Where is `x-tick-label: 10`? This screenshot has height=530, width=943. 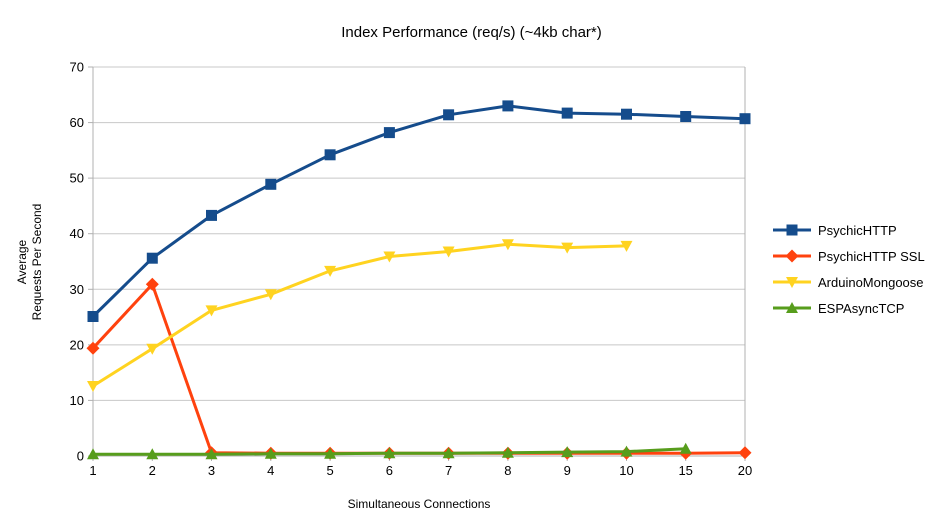 x-tick-label: 10 is located at coordinates (626, 470).